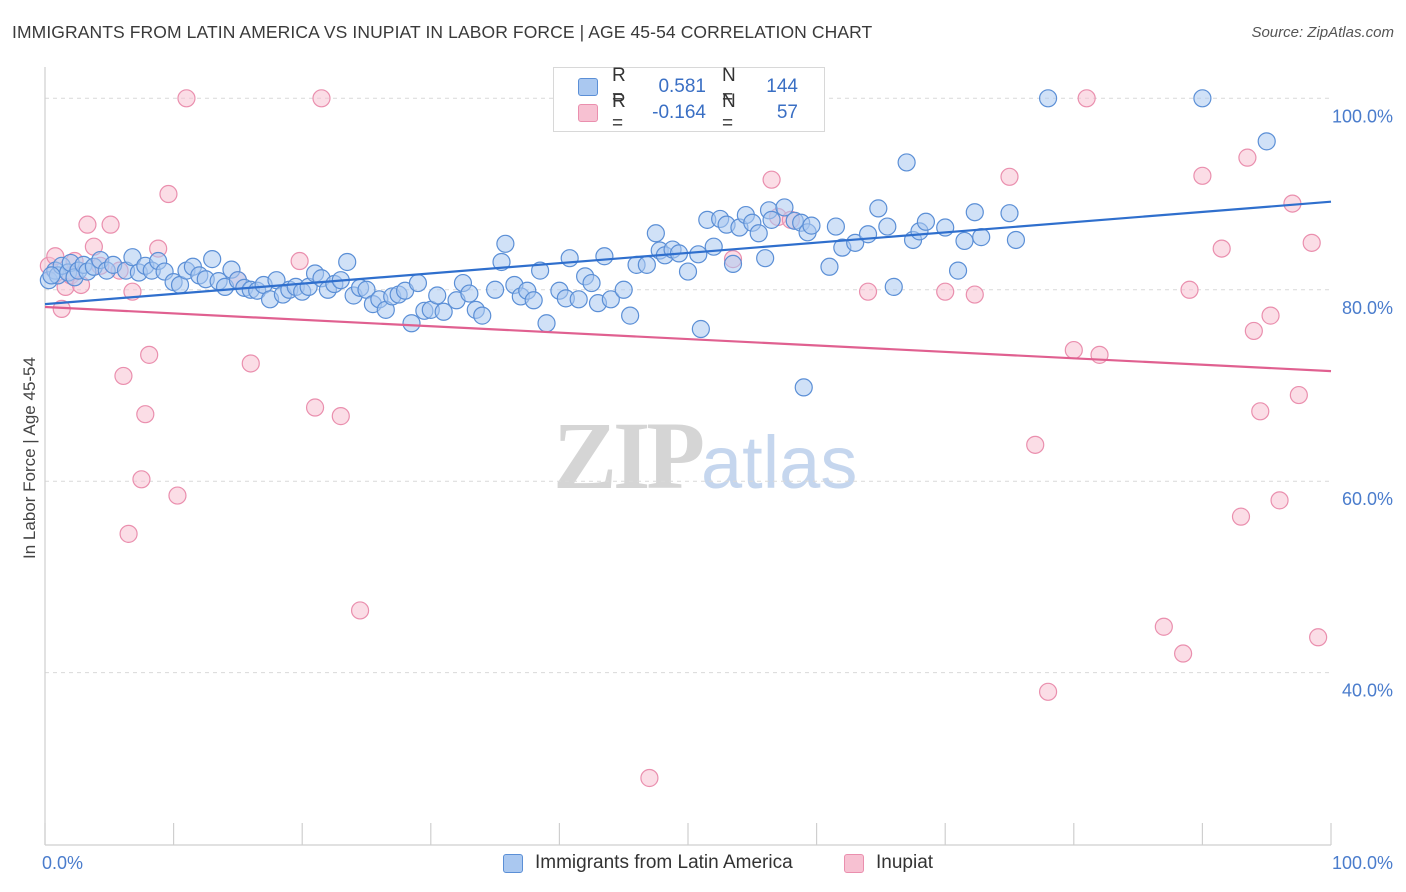 The image size is (1406, 892). What do you see at coordinates (664, 862) in the screenshot?
I see `bottom-legend-label: Immigrants from Latin America` at bounding box center [664, 862].